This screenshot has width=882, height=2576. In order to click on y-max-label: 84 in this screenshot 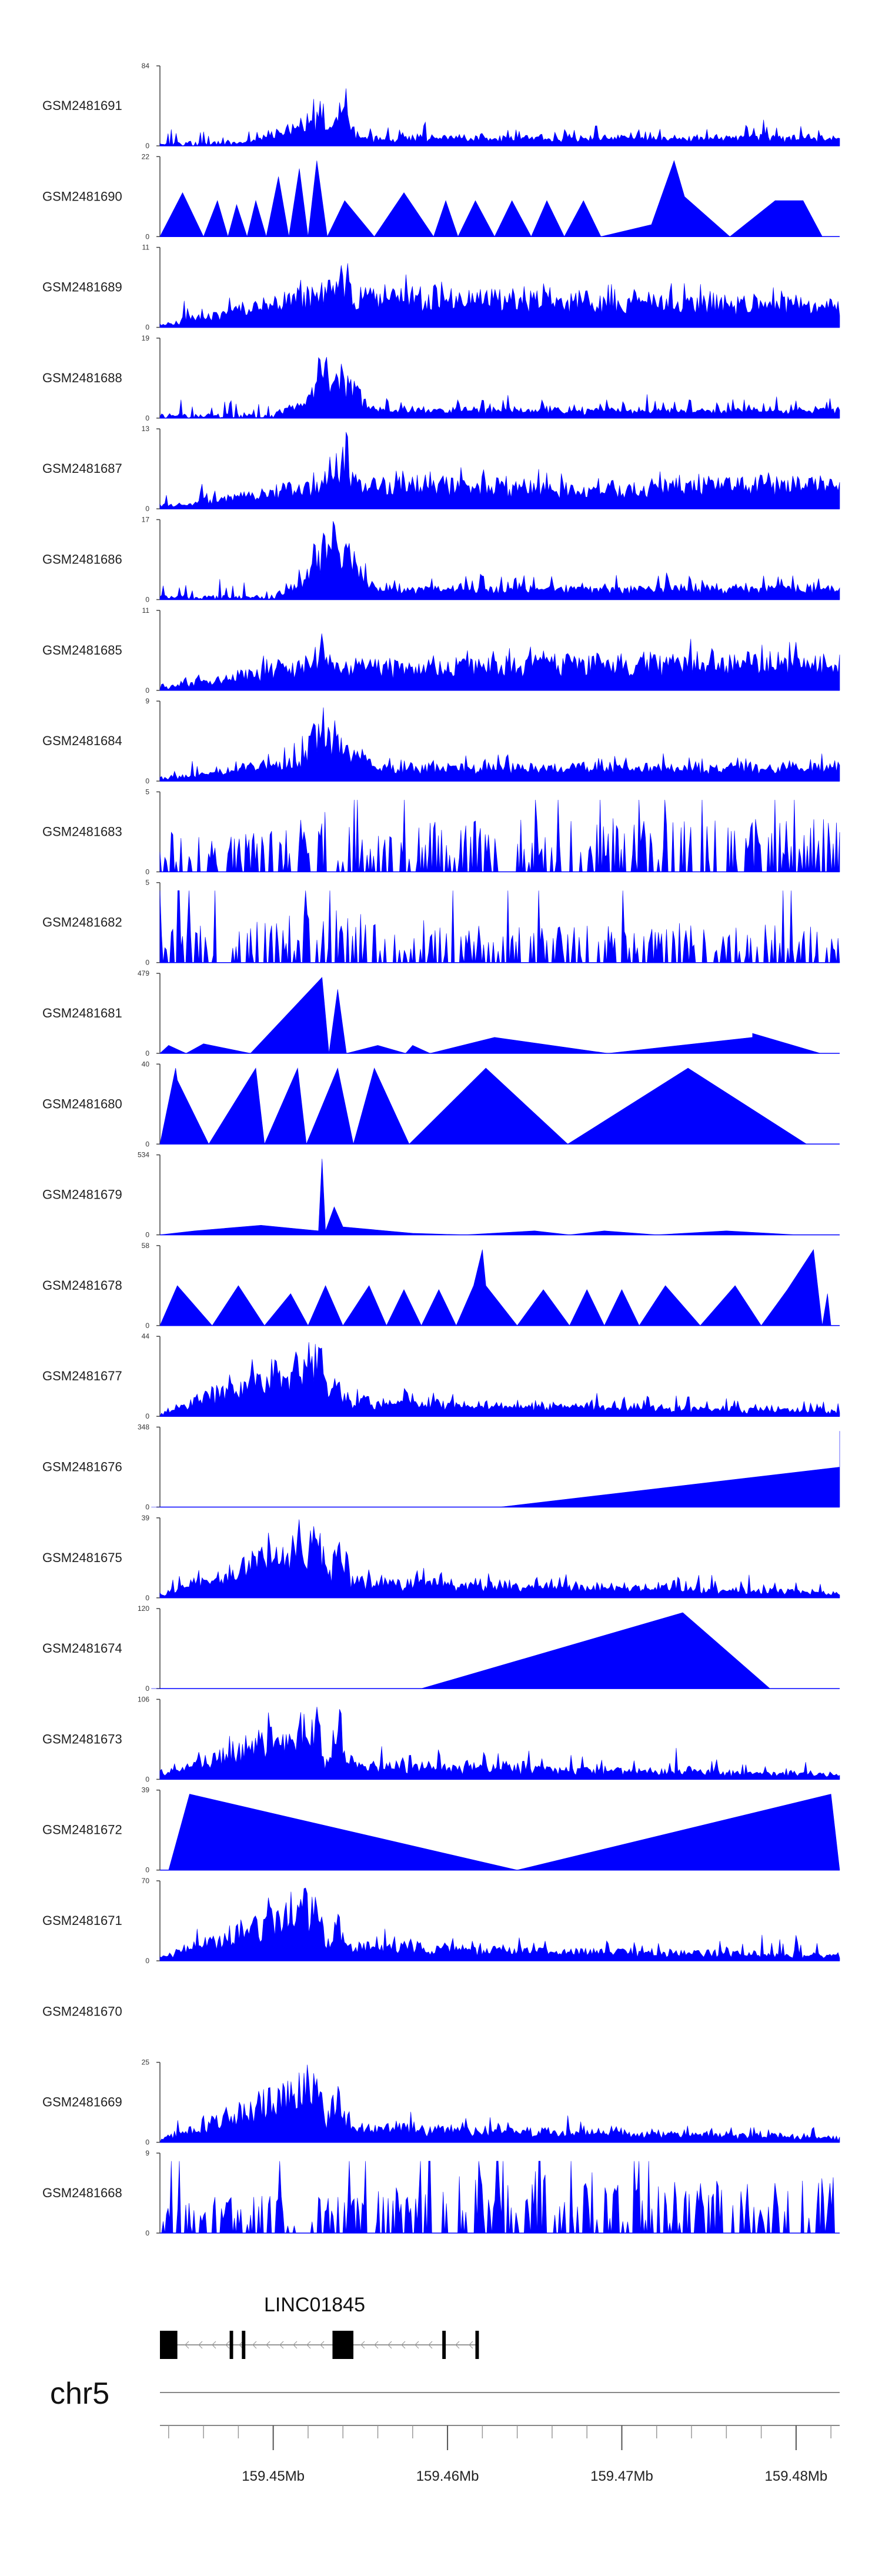, I will do `click(146, 66)`.